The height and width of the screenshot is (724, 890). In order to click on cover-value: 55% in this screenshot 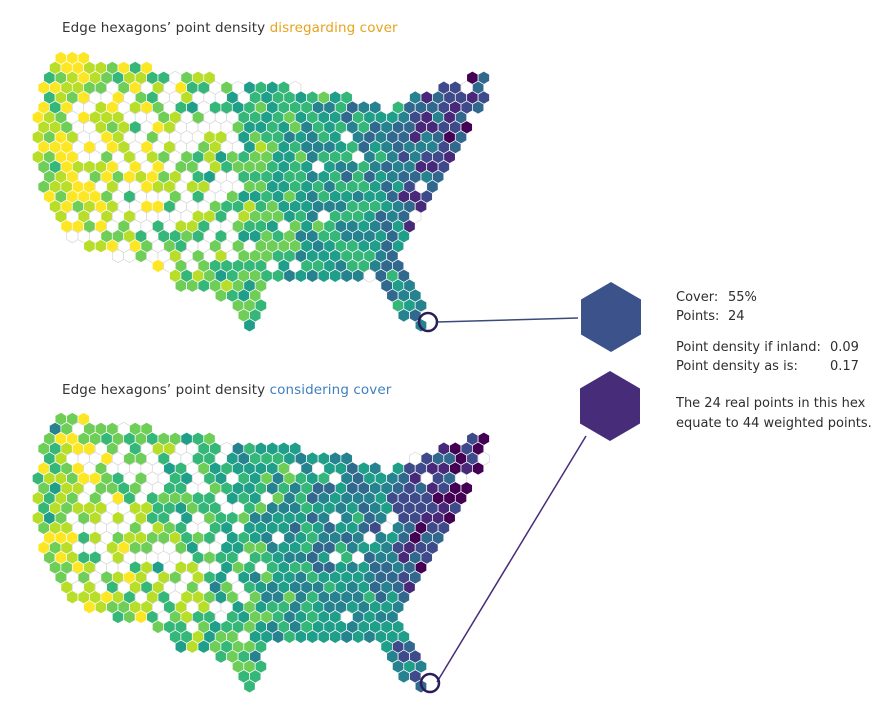, I will do `click(742, 297)`.